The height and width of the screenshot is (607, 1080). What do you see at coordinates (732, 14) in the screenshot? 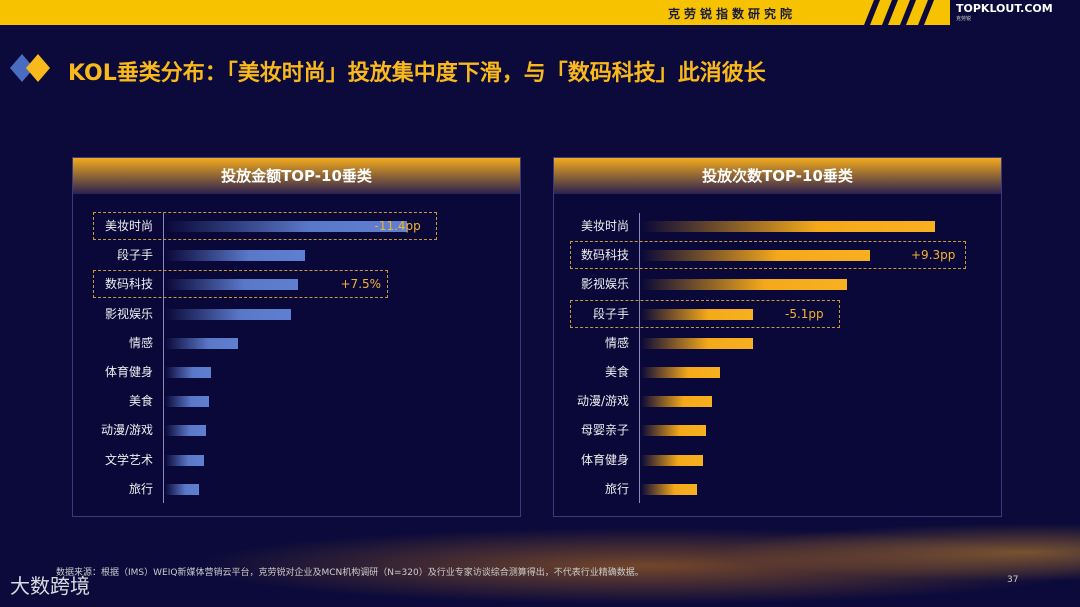
I see `org-name: 克劳锐指数研究院` at bounding box center [732, 14].